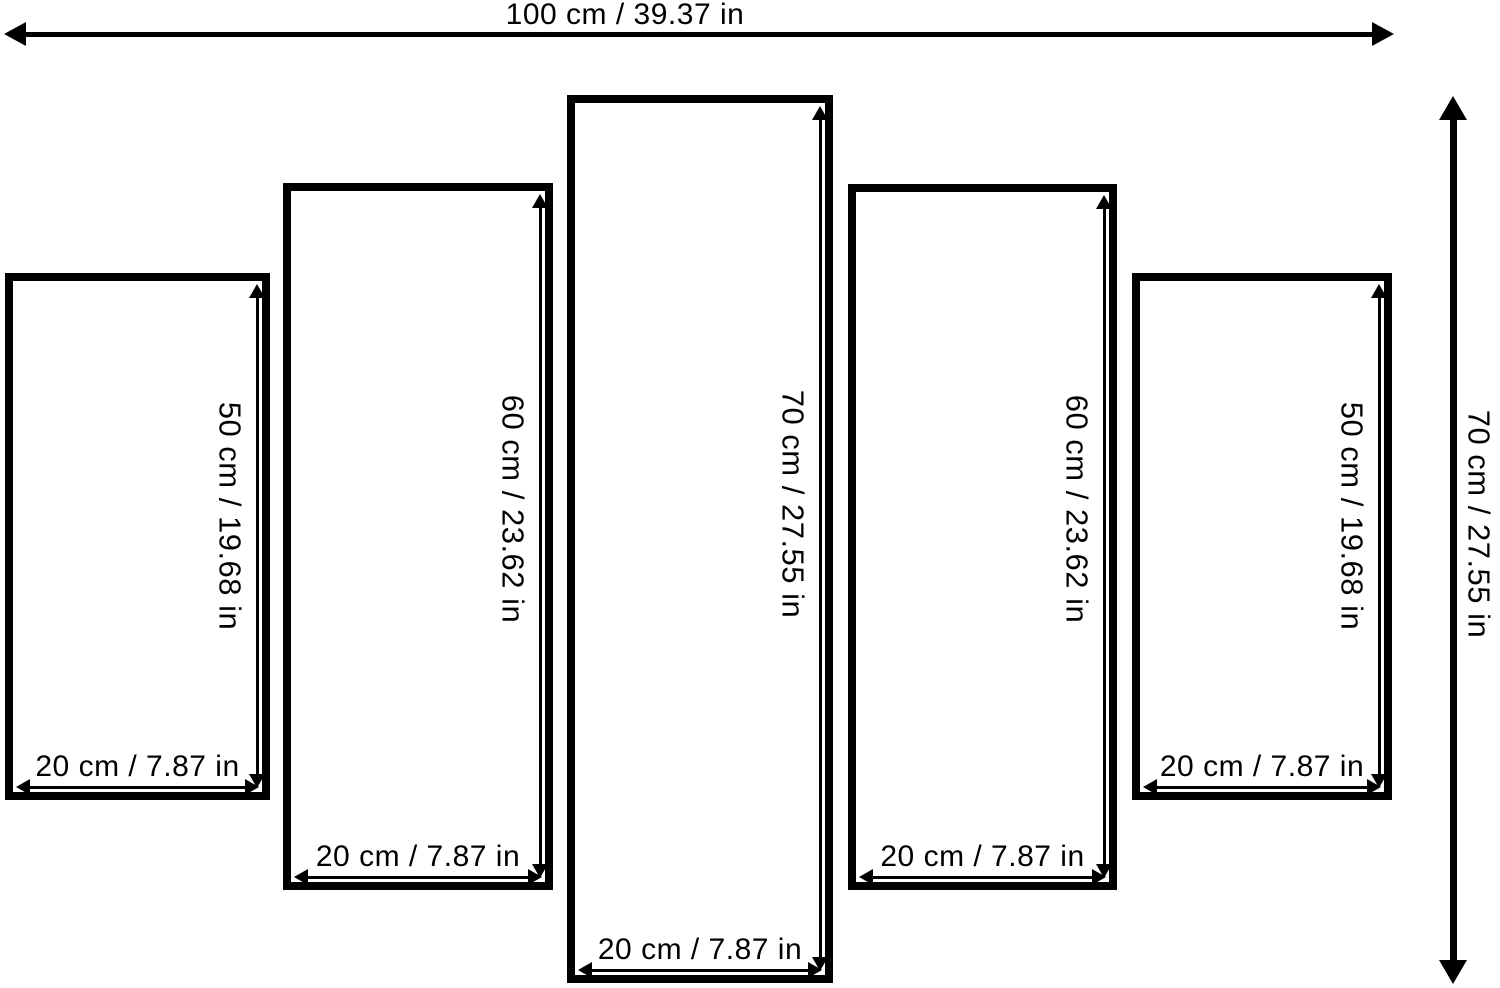 Image resolution: width=1500 pixels, height=988 pixels. What do you see at coordinates (699, 34) in the screenshot?
I see `total-width-arrow-line` at bounding box center [699, 34].